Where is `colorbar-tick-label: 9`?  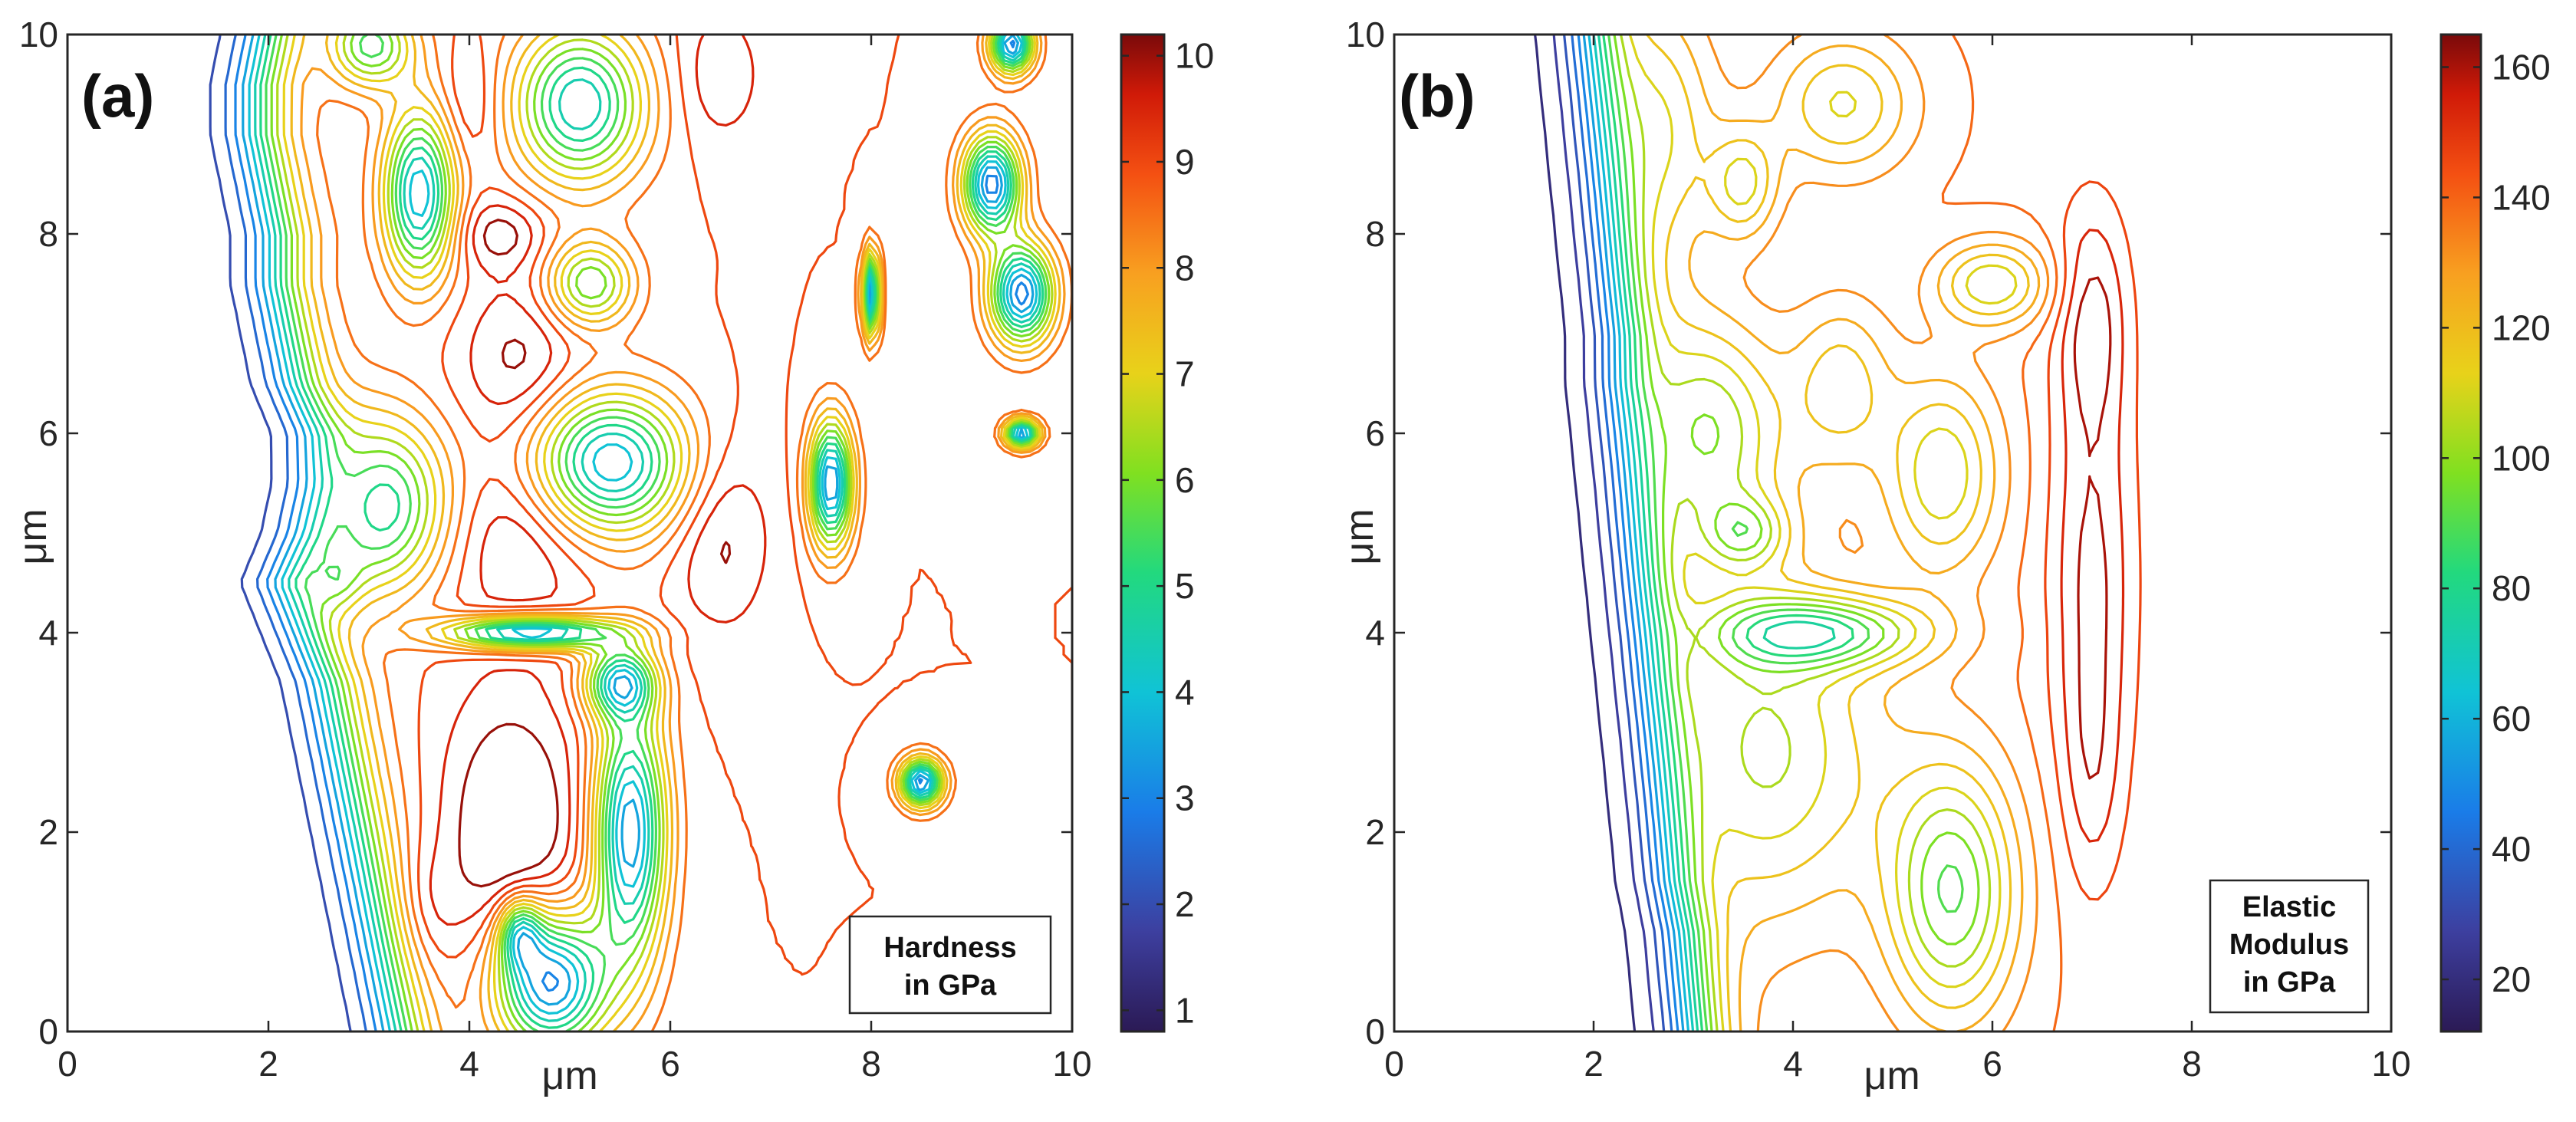 colorbar-tick-label: 9 is located at coordinates (1185, 162).